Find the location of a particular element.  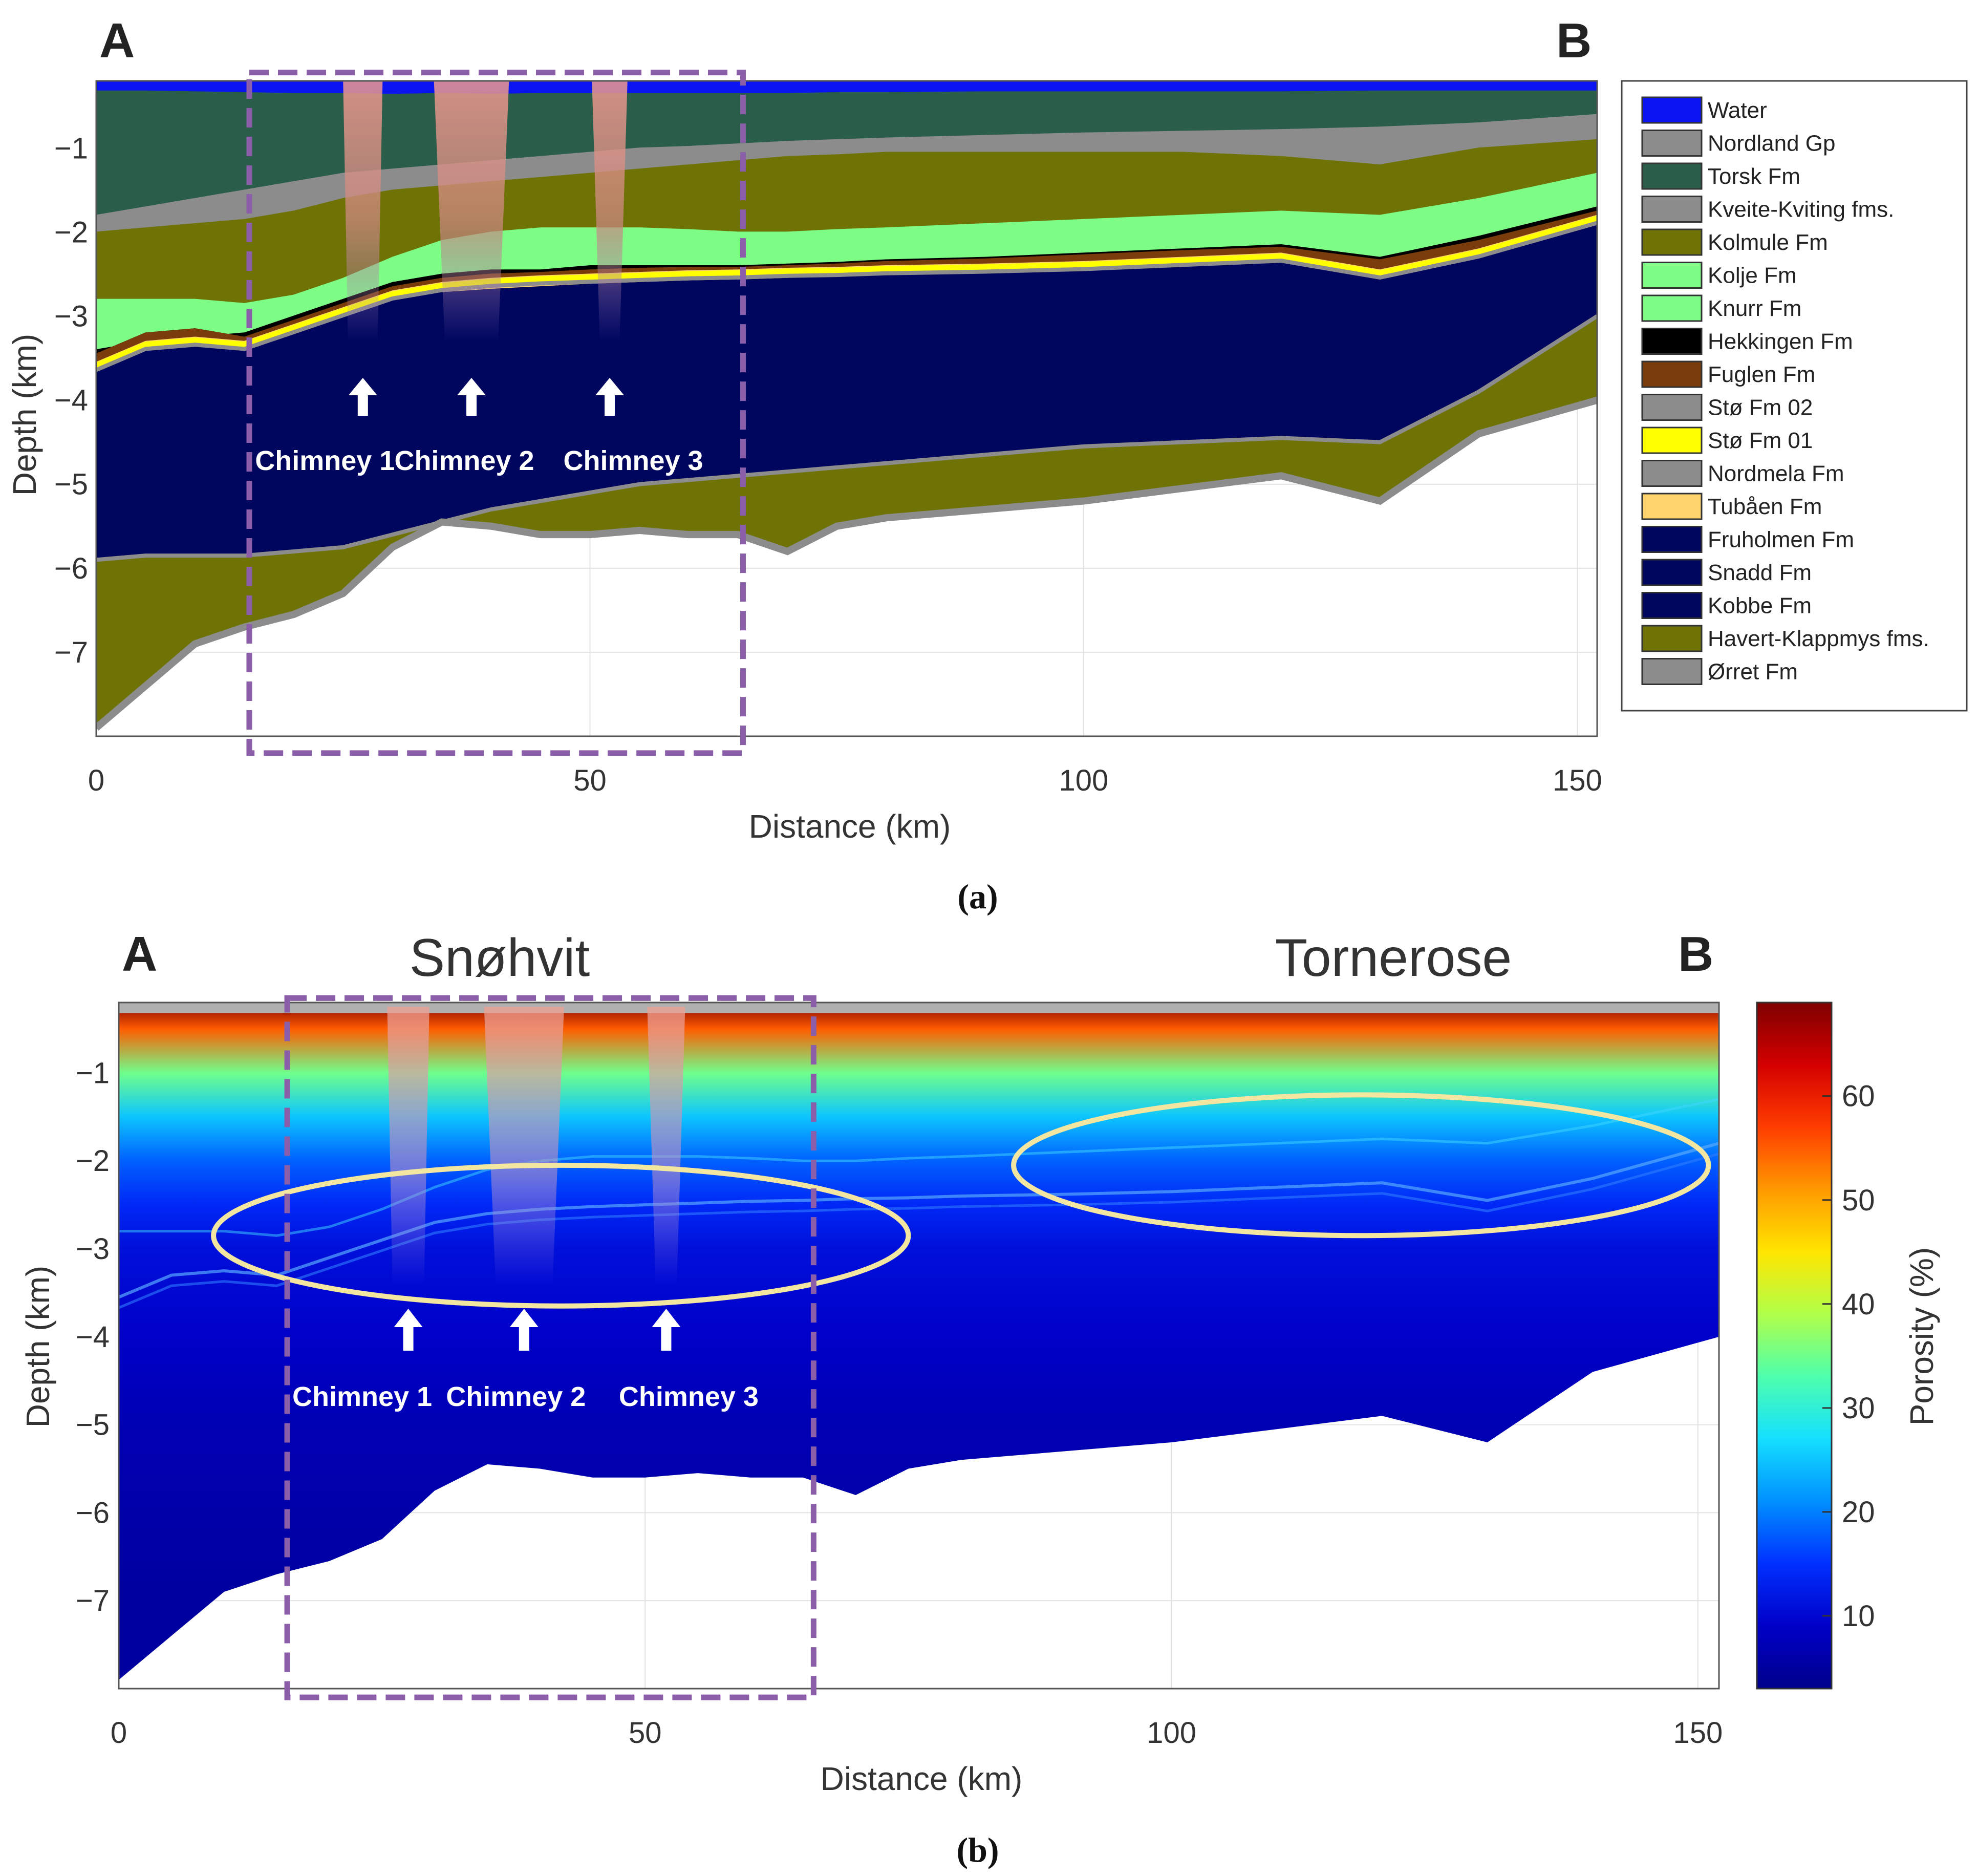

panel-b-highlight-box is located at coordinates (550, 1347).